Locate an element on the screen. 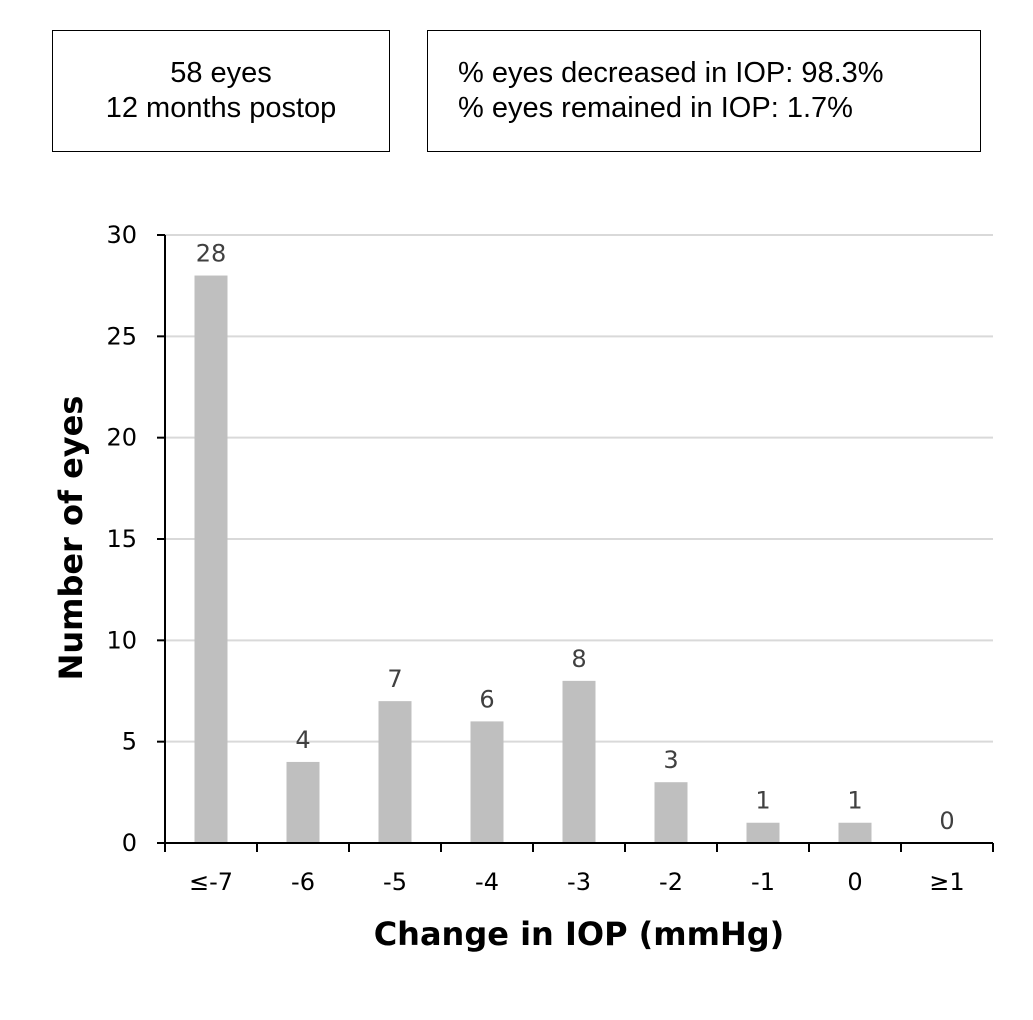 This screenshot has height=1020, width=1033. x-tick-label: -4 is located at coordinates (487, 882).